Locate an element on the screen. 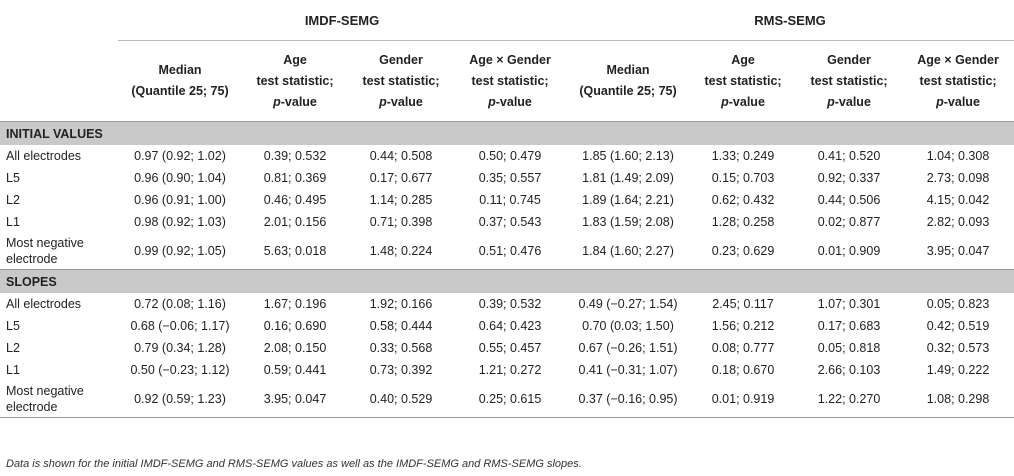 The image size is (1014, 476). row-label-line: L2 is located at coordinates (13, 348).